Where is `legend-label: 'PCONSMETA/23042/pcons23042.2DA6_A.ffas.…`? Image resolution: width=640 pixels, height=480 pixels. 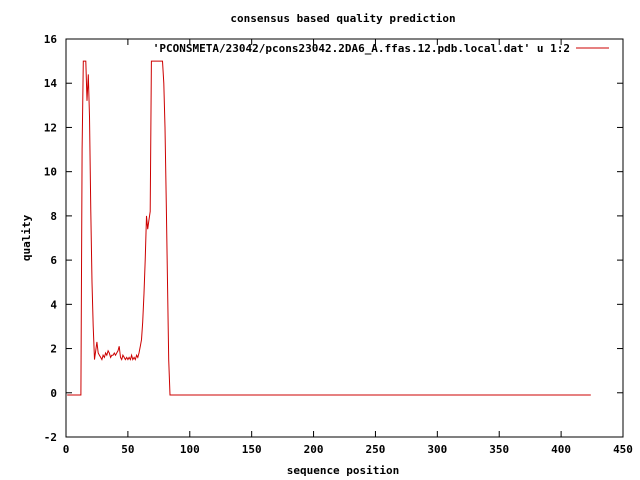 legend-label: 'PCONSMETA/23042/pcons23042.2DA6_A.ffas.… is located at coordinates (361, 48).